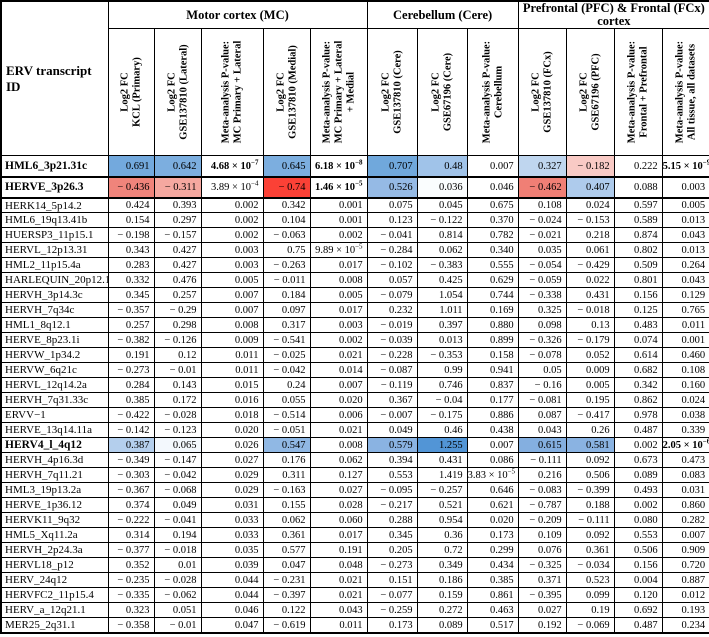 This screenshot has width=709, height=637. What do you see at coordinates (54, 370) in the screenshot?
I see `erv-id-cell: HERVW_6q21c` at bounding box center [54, 370].